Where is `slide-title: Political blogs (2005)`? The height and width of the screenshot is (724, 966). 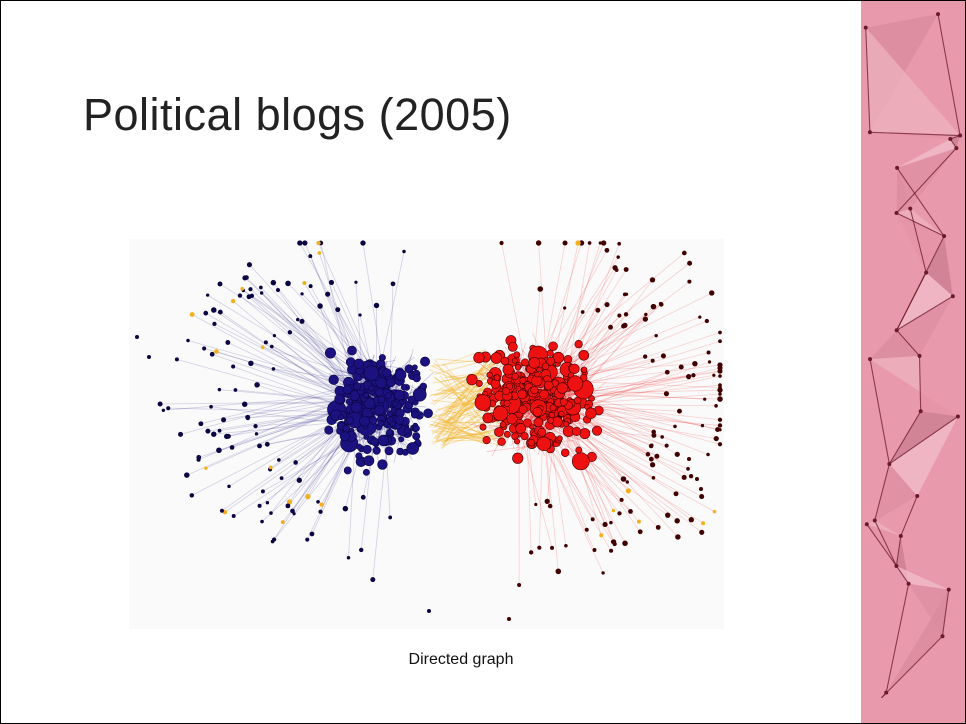 slide-title: Political blogs (2005) is located at coordinates (297, 114).